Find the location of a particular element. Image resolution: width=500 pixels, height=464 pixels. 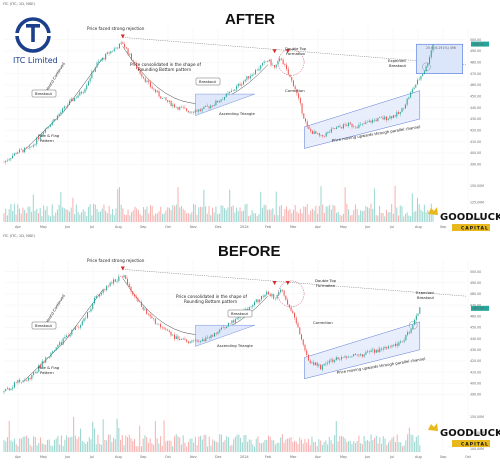

watermark-sub-top: CAPITAL is located at coordinates (475, 229).